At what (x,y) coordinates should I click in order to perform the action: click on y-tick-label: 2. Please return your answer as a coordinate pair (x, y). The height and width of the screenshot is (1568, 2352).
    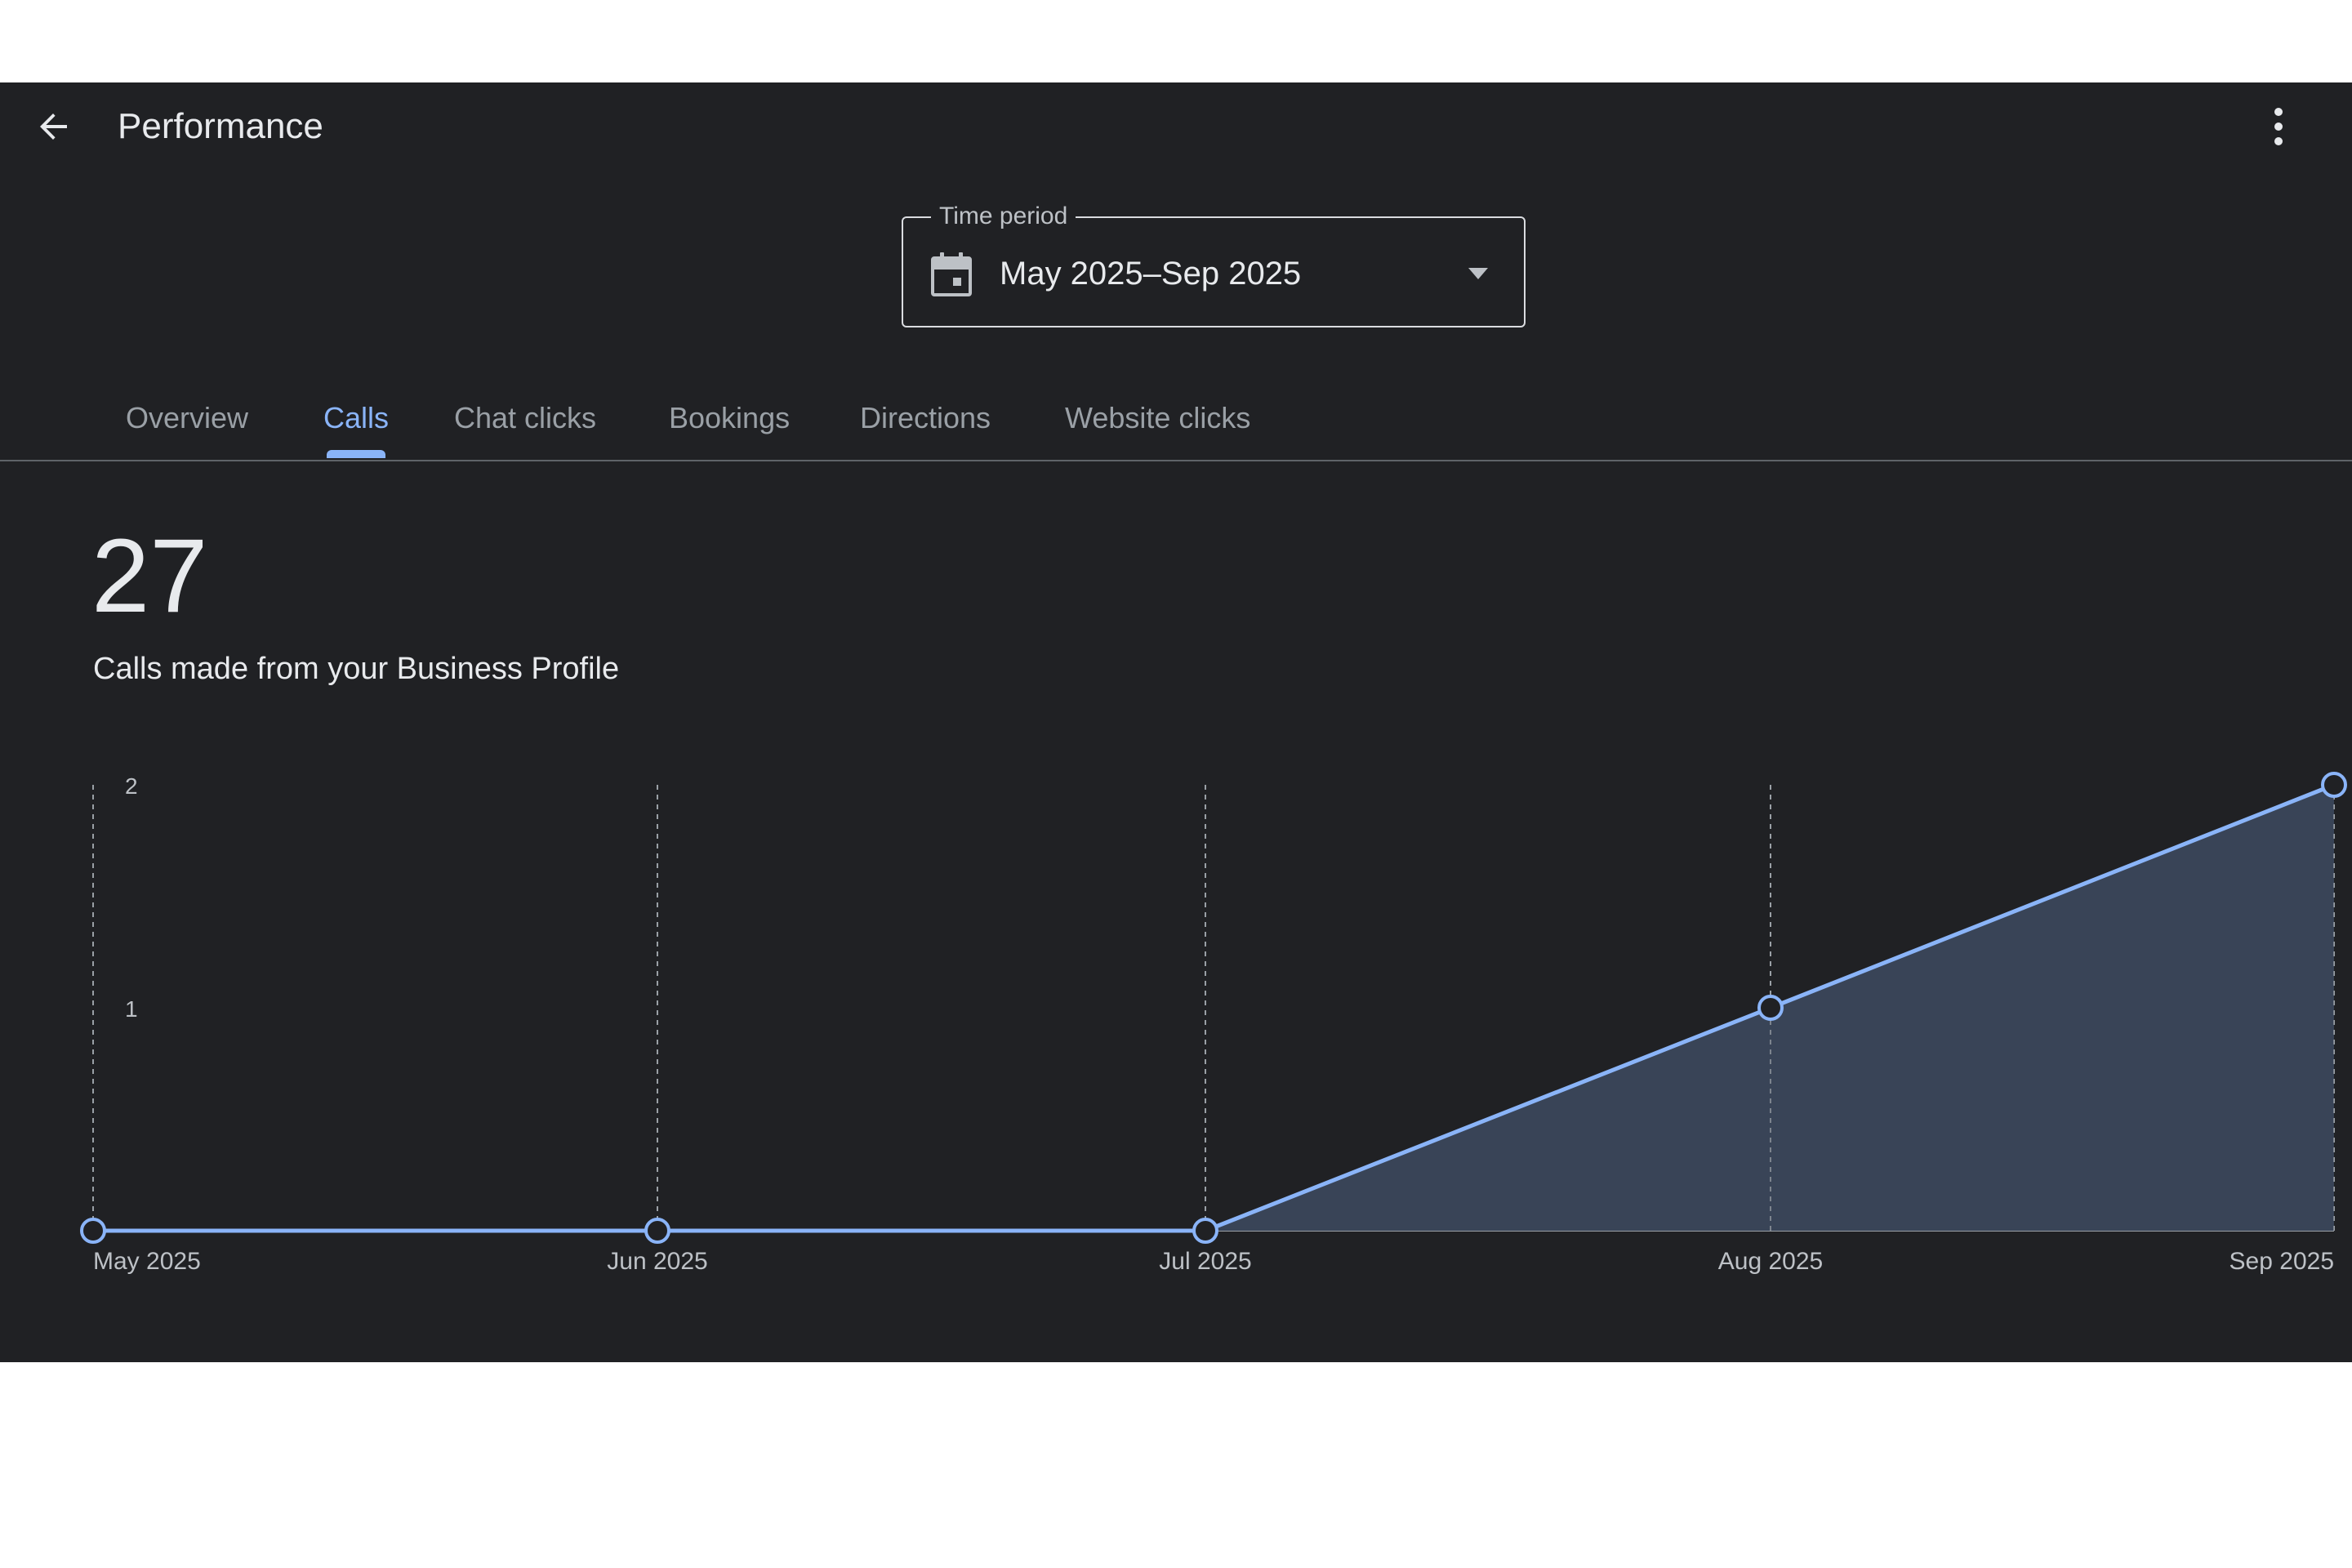
    Looking at the image, I should click on (131, 786).